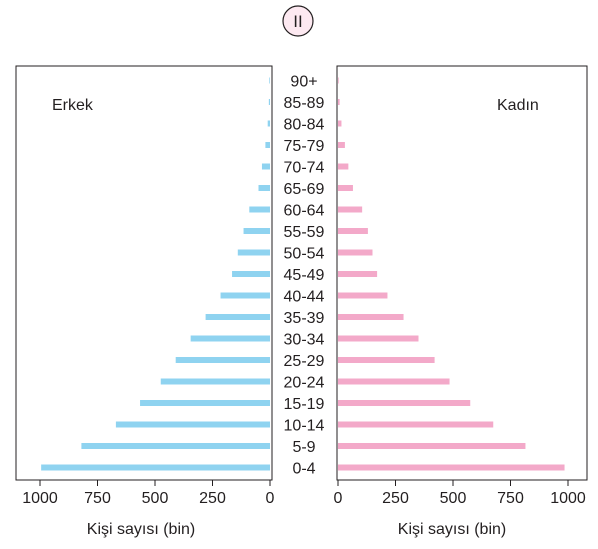  What do you see at coordinates (40, 498) in the screenshot?
I see `left-tick-label-1000: 1000` at bounding box center [40, 498].